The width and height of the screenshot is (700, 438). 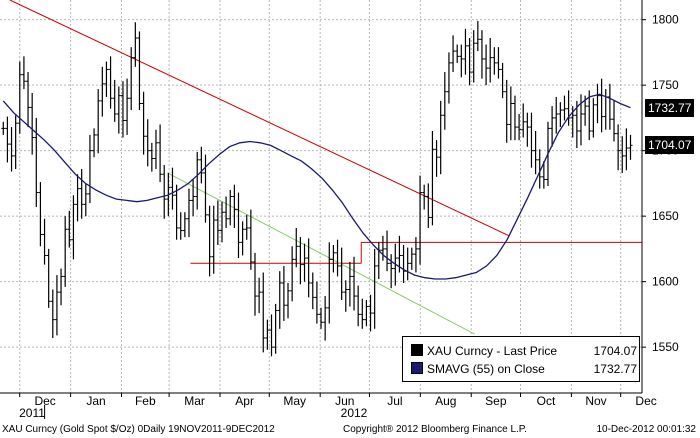 What do you see at coordinates (615, 369) in the screenshot?
I see `legend-sma-value: 1732.77` at bounding box center [615, 369].